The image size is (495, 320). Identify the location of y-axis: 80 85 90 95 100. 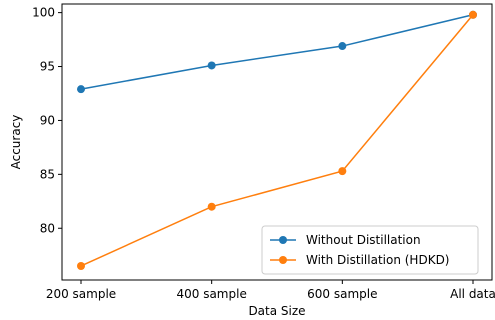
(47, 120).